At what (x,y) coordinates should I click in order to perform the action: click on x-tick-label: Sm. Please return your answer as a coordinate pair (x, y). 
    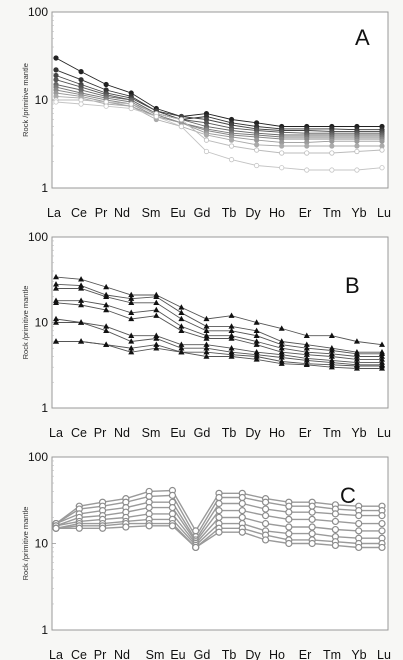
    Looking at the image, I should click on (155, 654).